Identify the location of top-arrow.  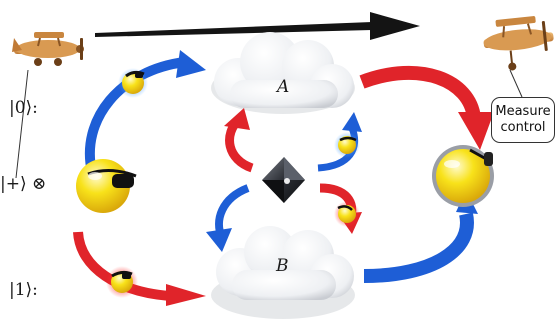
(257, 26).